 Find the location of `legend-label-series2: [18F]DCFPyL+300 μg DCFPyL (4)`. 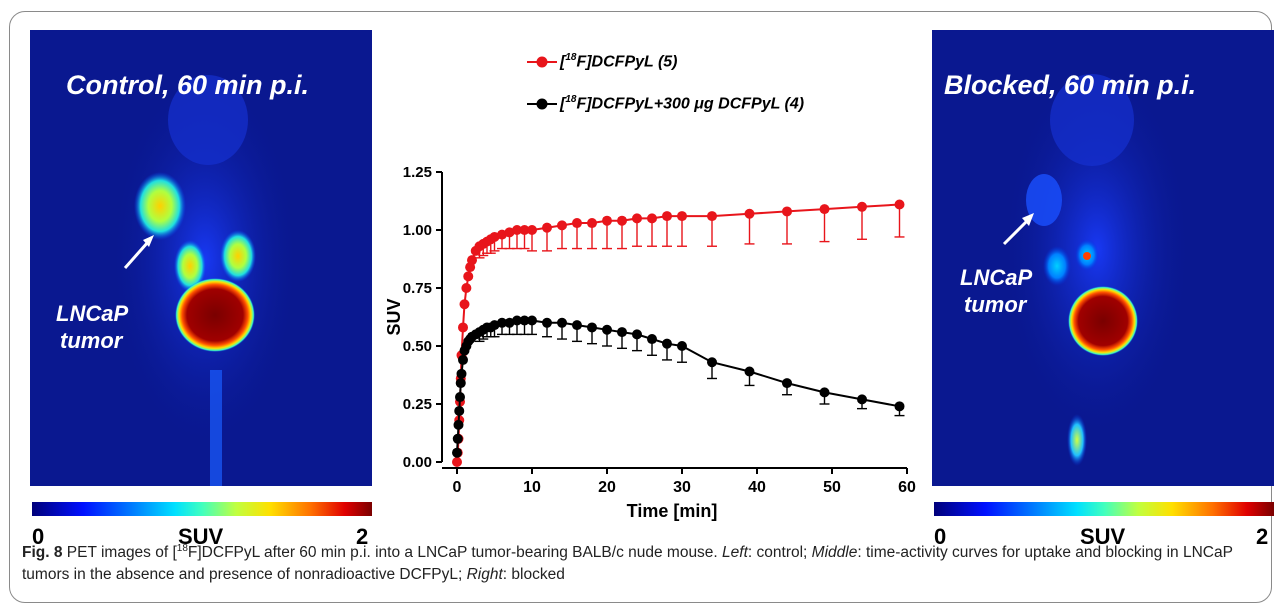

legend-label-series2: [18F]DCFPyL+300 μg DCFPyL (4) is located at coordinates (682, 103).